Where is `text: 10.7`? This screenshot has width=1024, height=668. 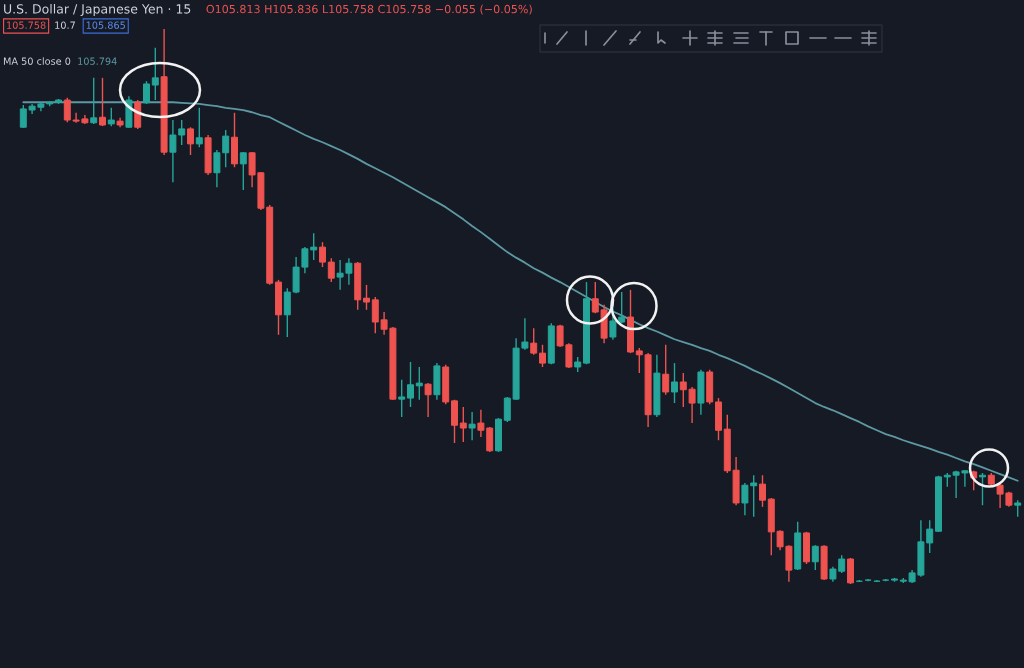 text: 10.7 is located at coordinates (65, 25).